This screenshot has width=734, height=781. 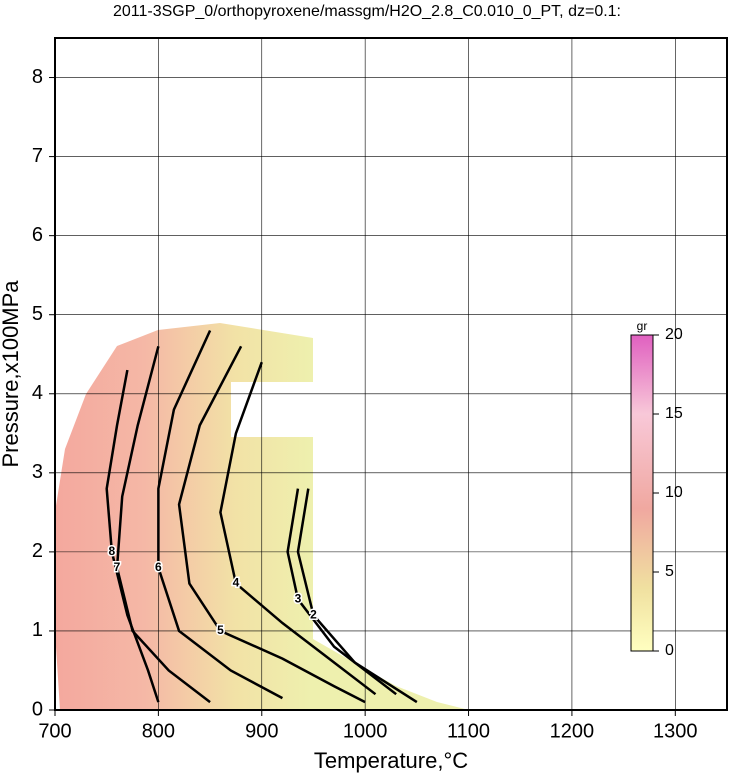 I want to click on colorbar-label: gr, so click(x=642, y=326).